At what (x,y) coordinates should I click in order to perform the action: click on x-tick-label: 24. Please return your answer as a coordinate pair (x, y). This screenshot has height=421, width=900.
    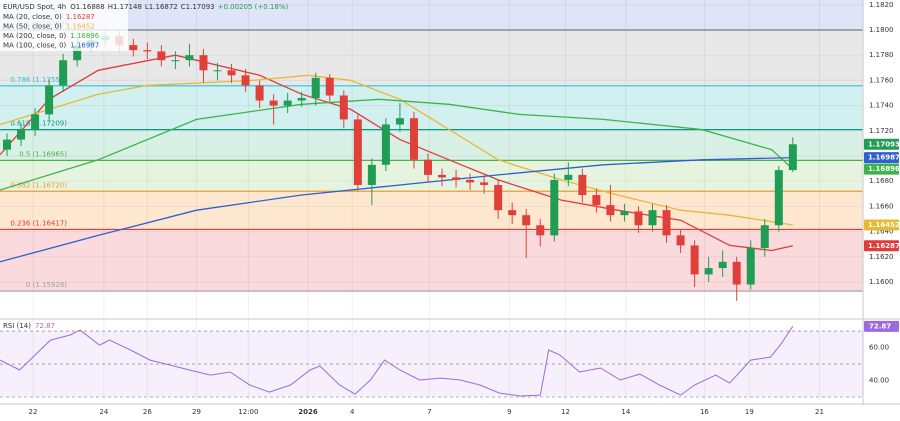
    Looking at the image, I should click on (103, 412).